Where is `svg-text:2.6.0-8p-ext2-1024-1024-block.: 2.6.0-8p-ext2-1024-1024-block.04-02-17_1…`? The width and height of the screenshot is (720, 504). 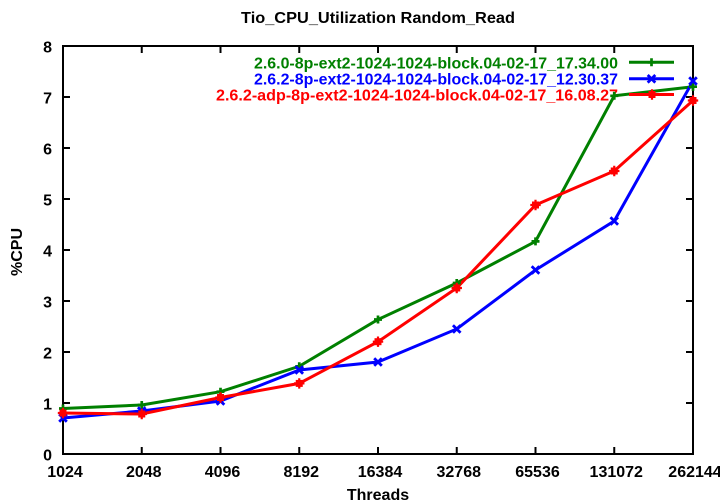 svg-text:2.6.0-8p-ext2-1024-1024-block.: 2.6.0-8p-ext2-1024-1024-block.04-02-17_1… is located at coordinates (436, 64).